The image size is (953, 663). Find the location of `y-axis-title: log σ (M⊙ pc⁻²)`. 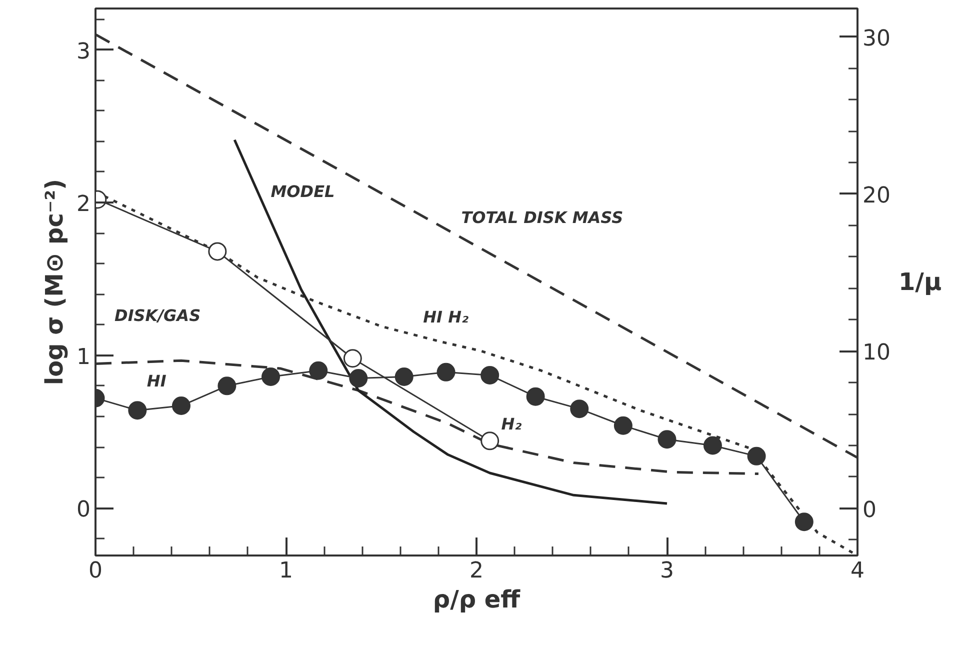

y-axis-title: log σ (M⊙ pc⁻²) is located at coordinates (54, 282).